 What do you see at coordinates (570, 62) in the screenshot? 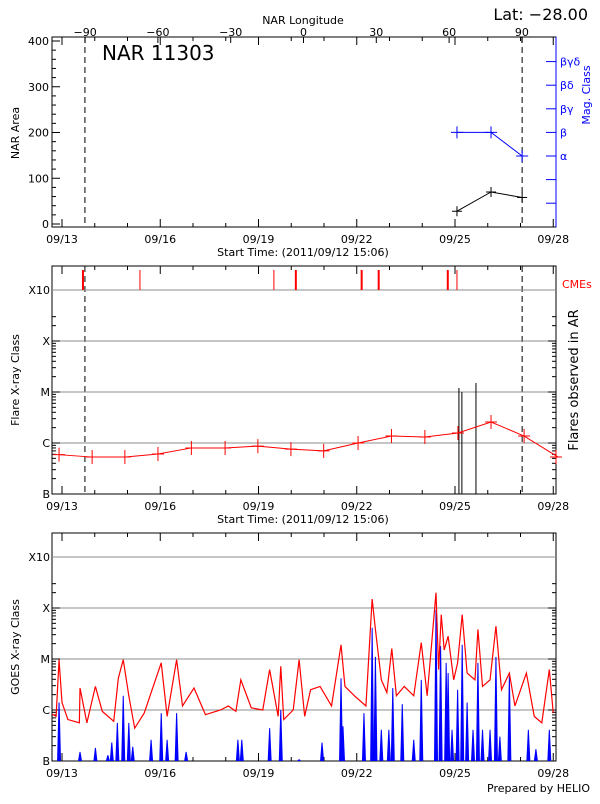
I see `mag-class-tick-label: βγδ` at bounding box center [570, 62].